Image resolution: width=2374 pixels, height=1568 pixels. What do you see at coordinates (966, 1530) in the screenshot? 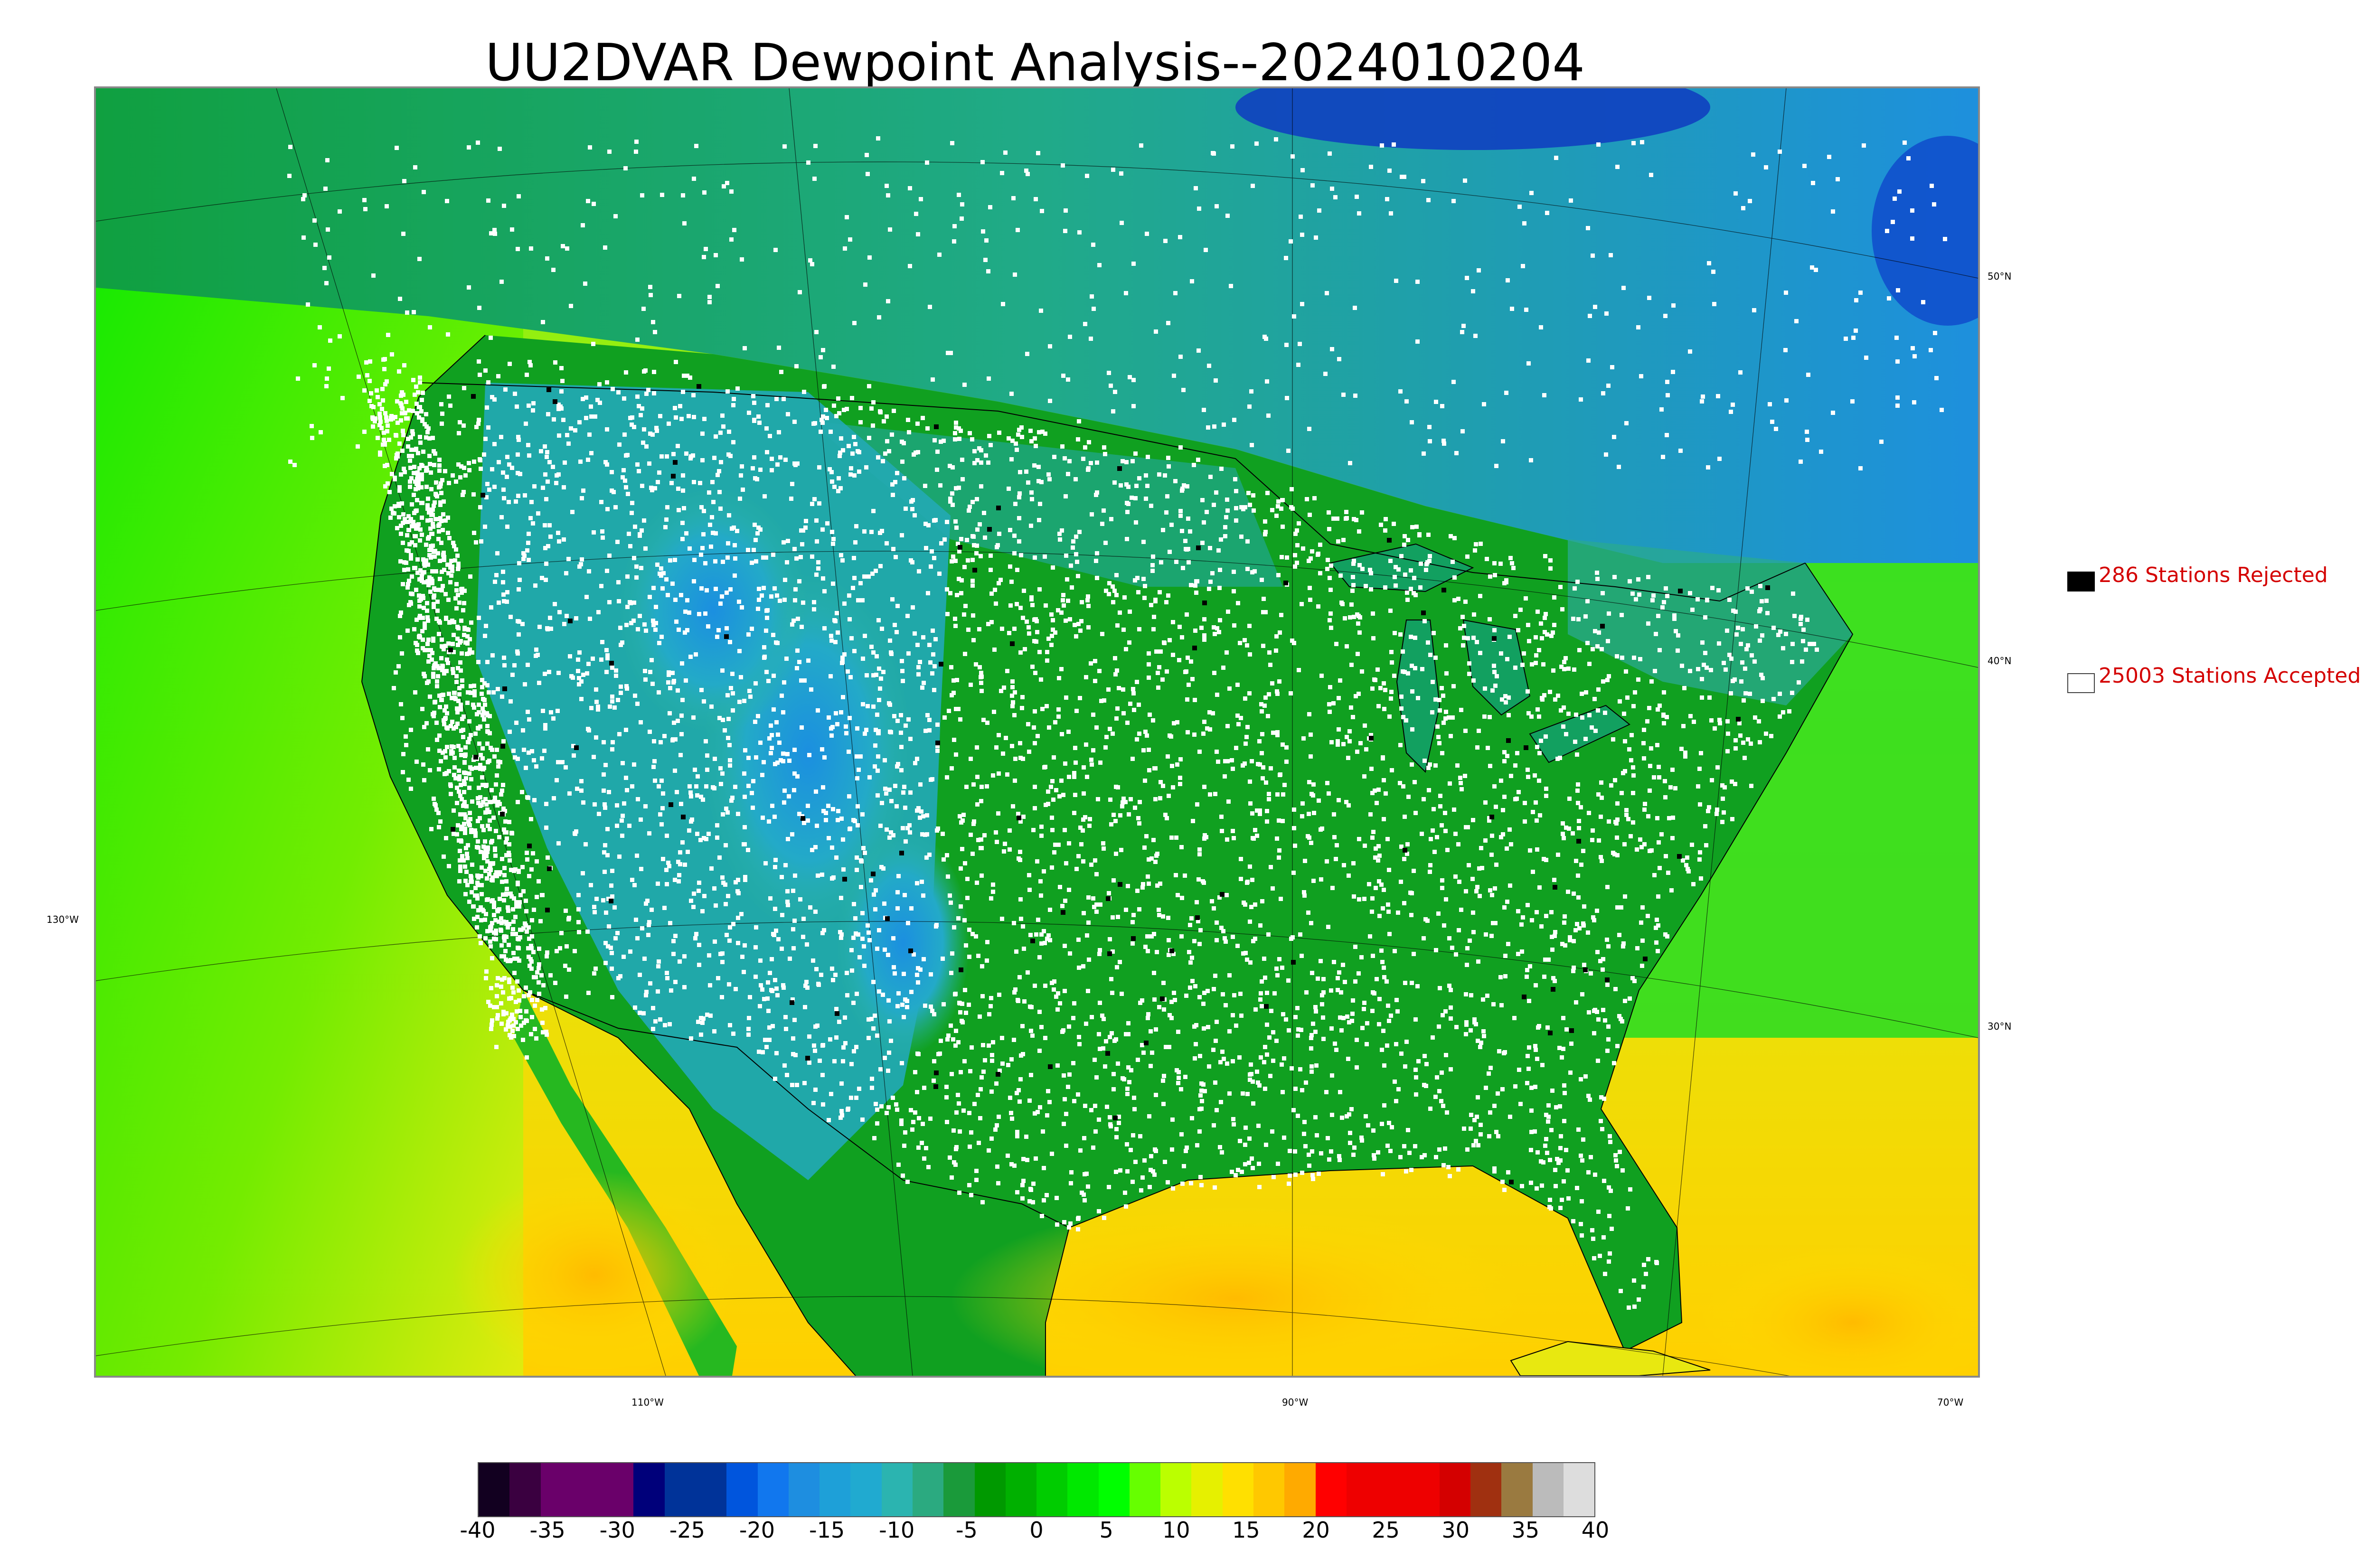
I see `colorbar-tick-label: -5` at bounding box center [966, 1530].